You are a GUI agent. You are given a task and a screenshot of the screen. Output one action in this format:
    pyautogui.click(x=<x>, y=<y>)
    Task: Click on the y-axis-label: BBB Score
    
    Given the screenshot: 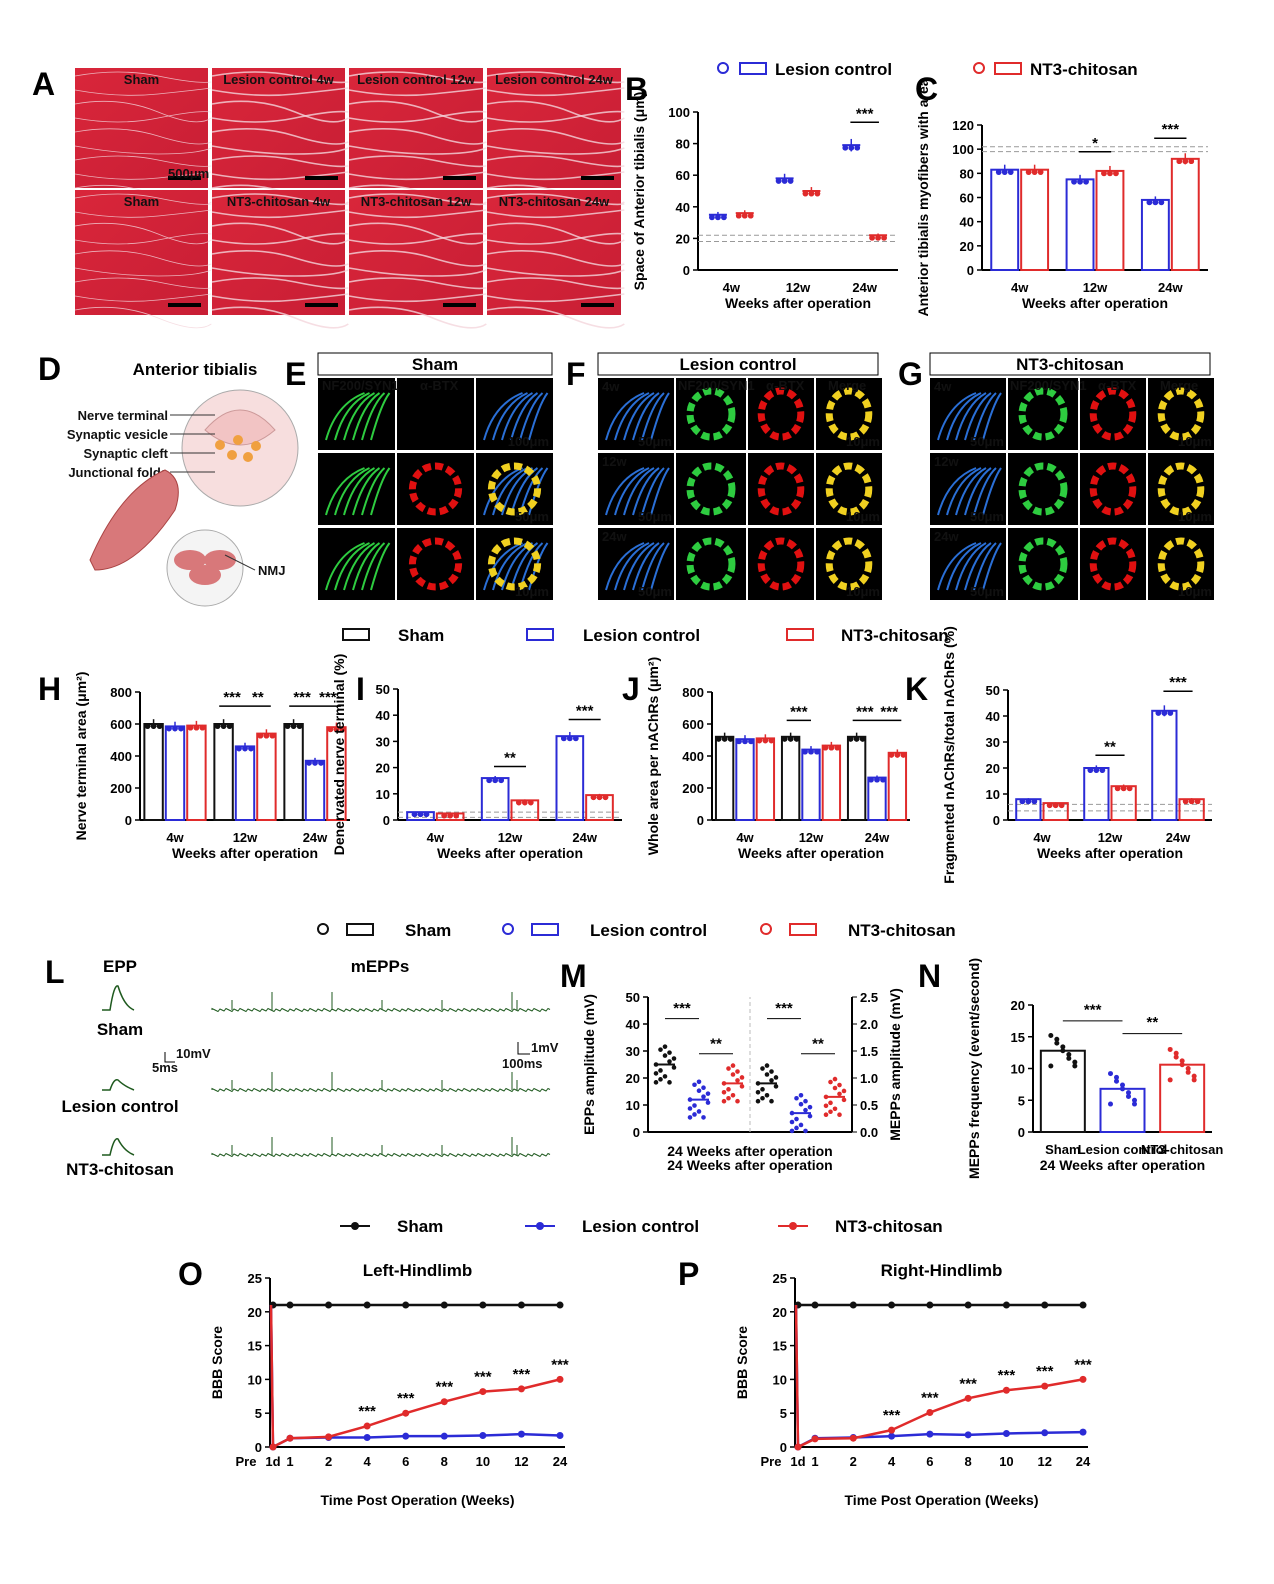 What is the action you would take?
    pyautogui.click(x=217, y=1362)
    